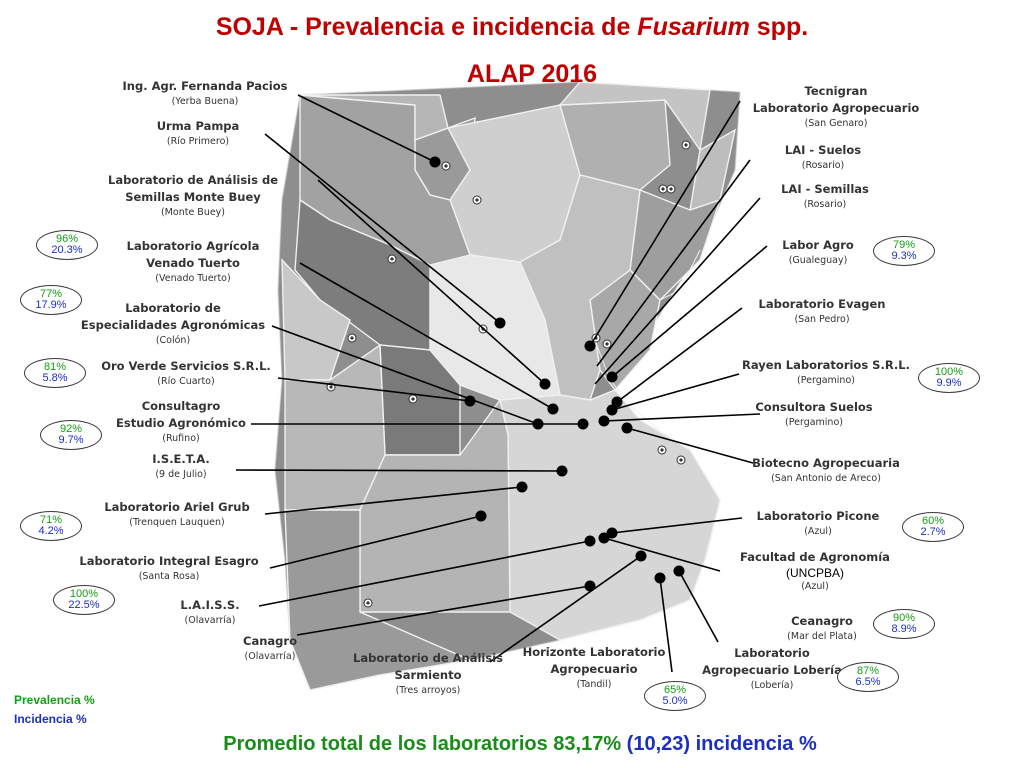 This screenshot has width=1024, height=768. I want to click on lab-name: Laboratorio Agrícola, so click(193, 246).